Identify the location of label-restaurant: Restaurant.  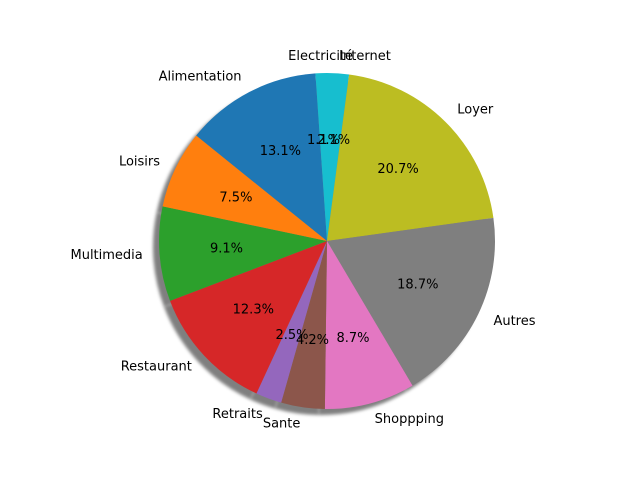
(156, 367).